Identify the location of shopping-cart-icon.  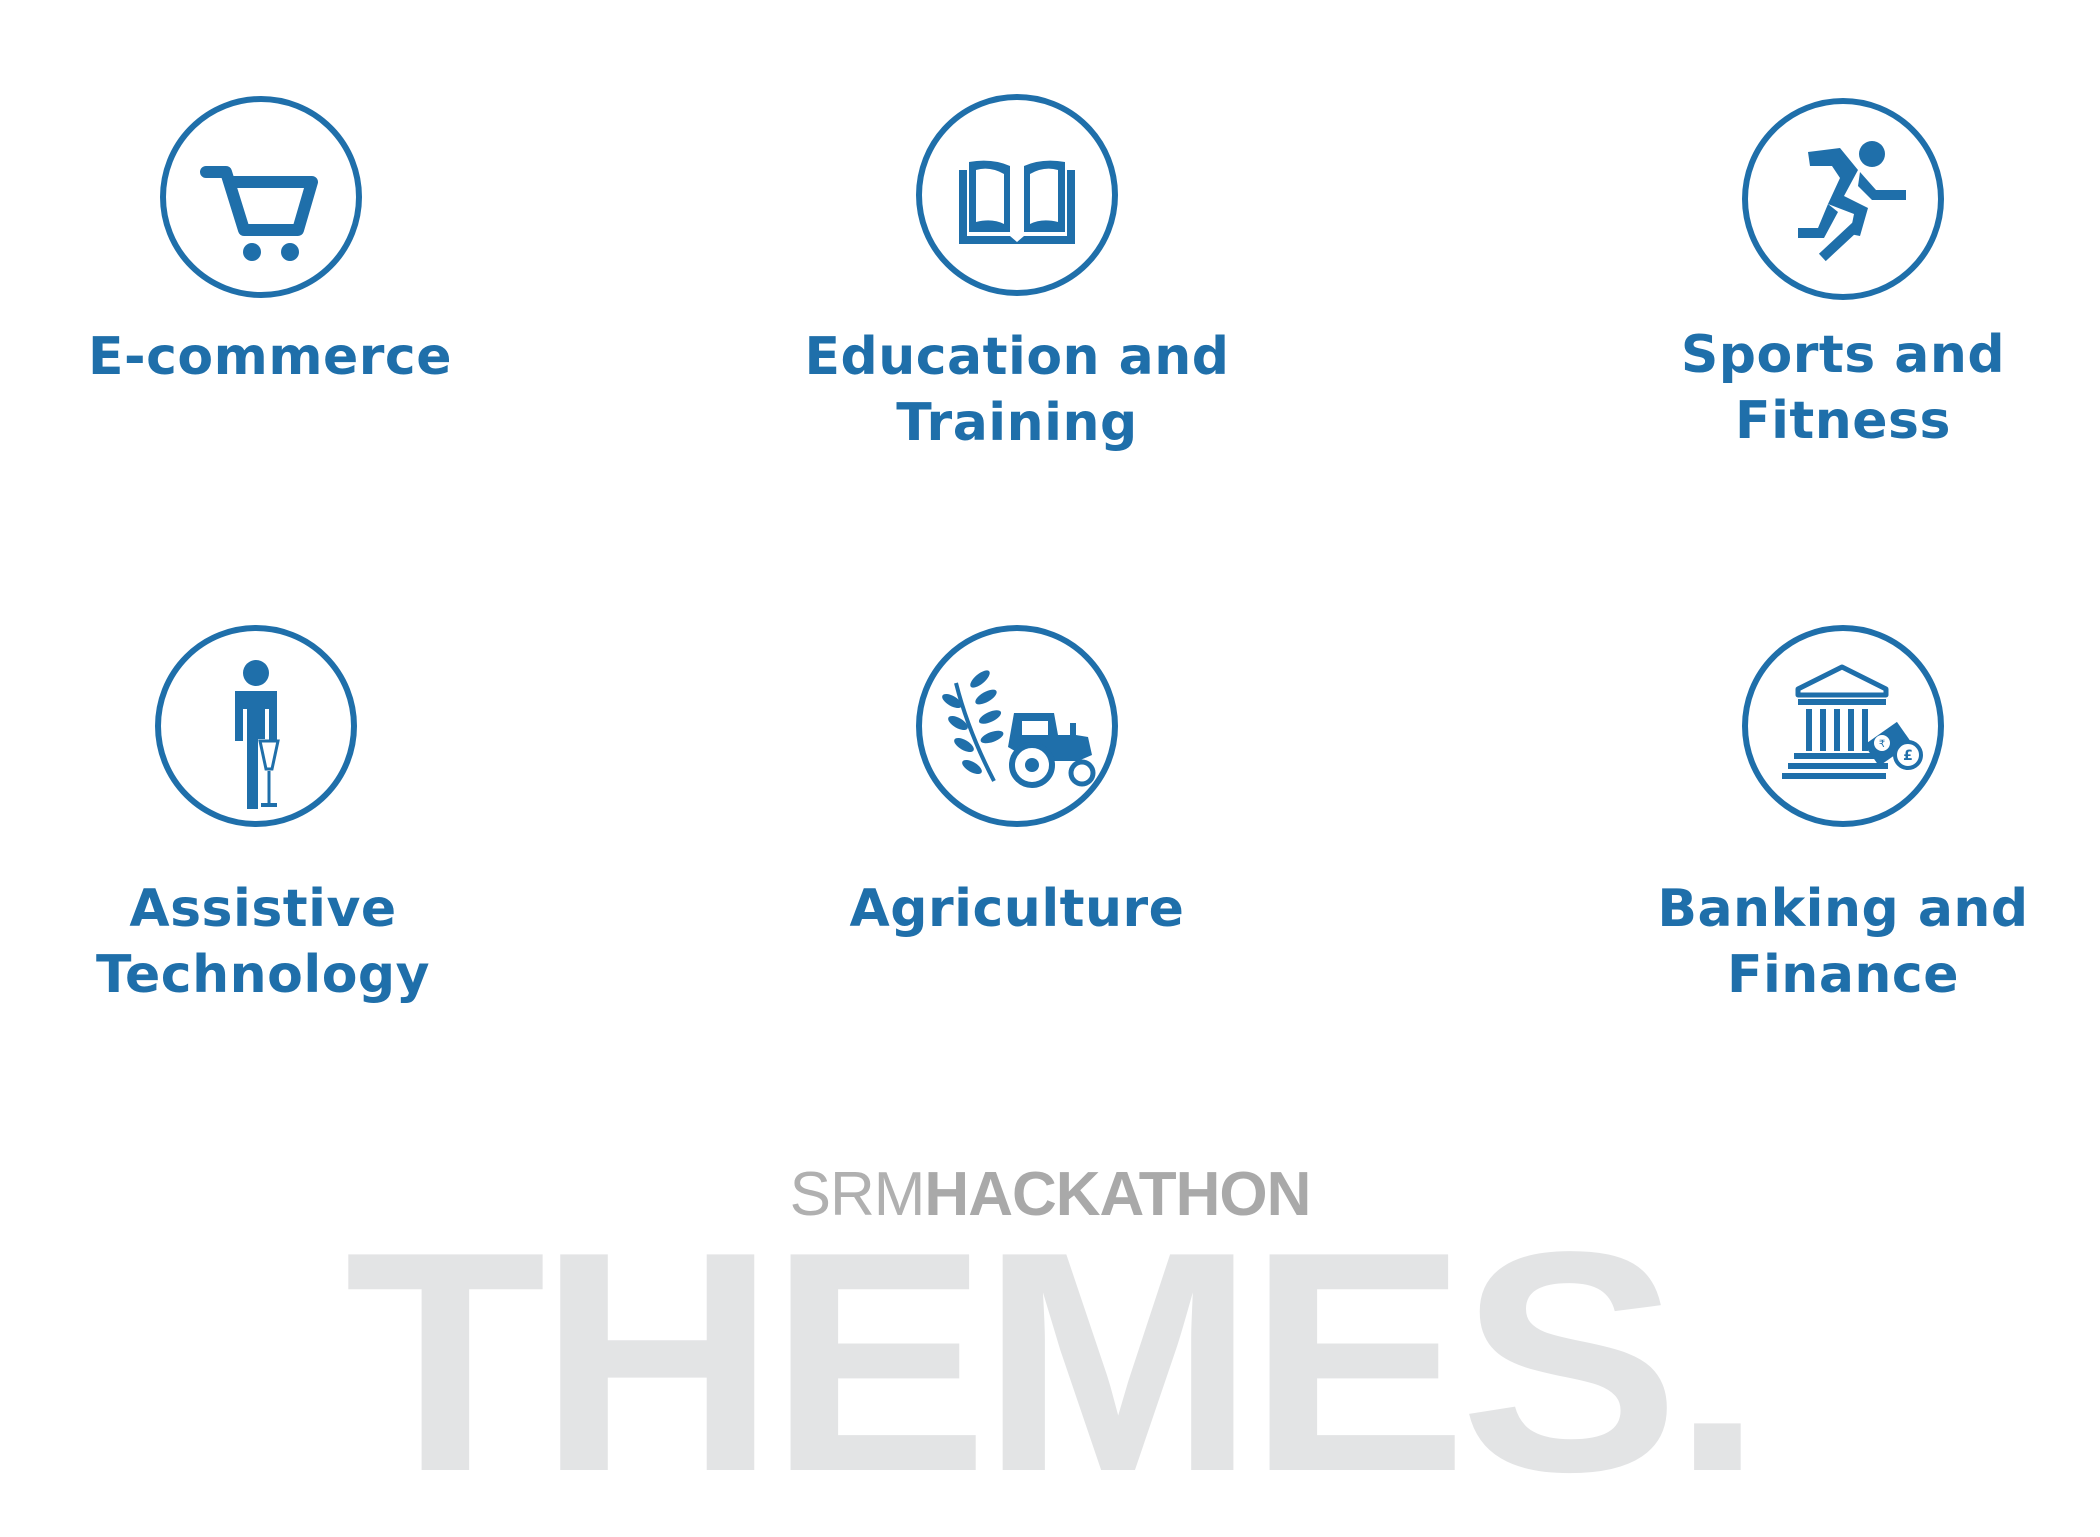
(259, 213).